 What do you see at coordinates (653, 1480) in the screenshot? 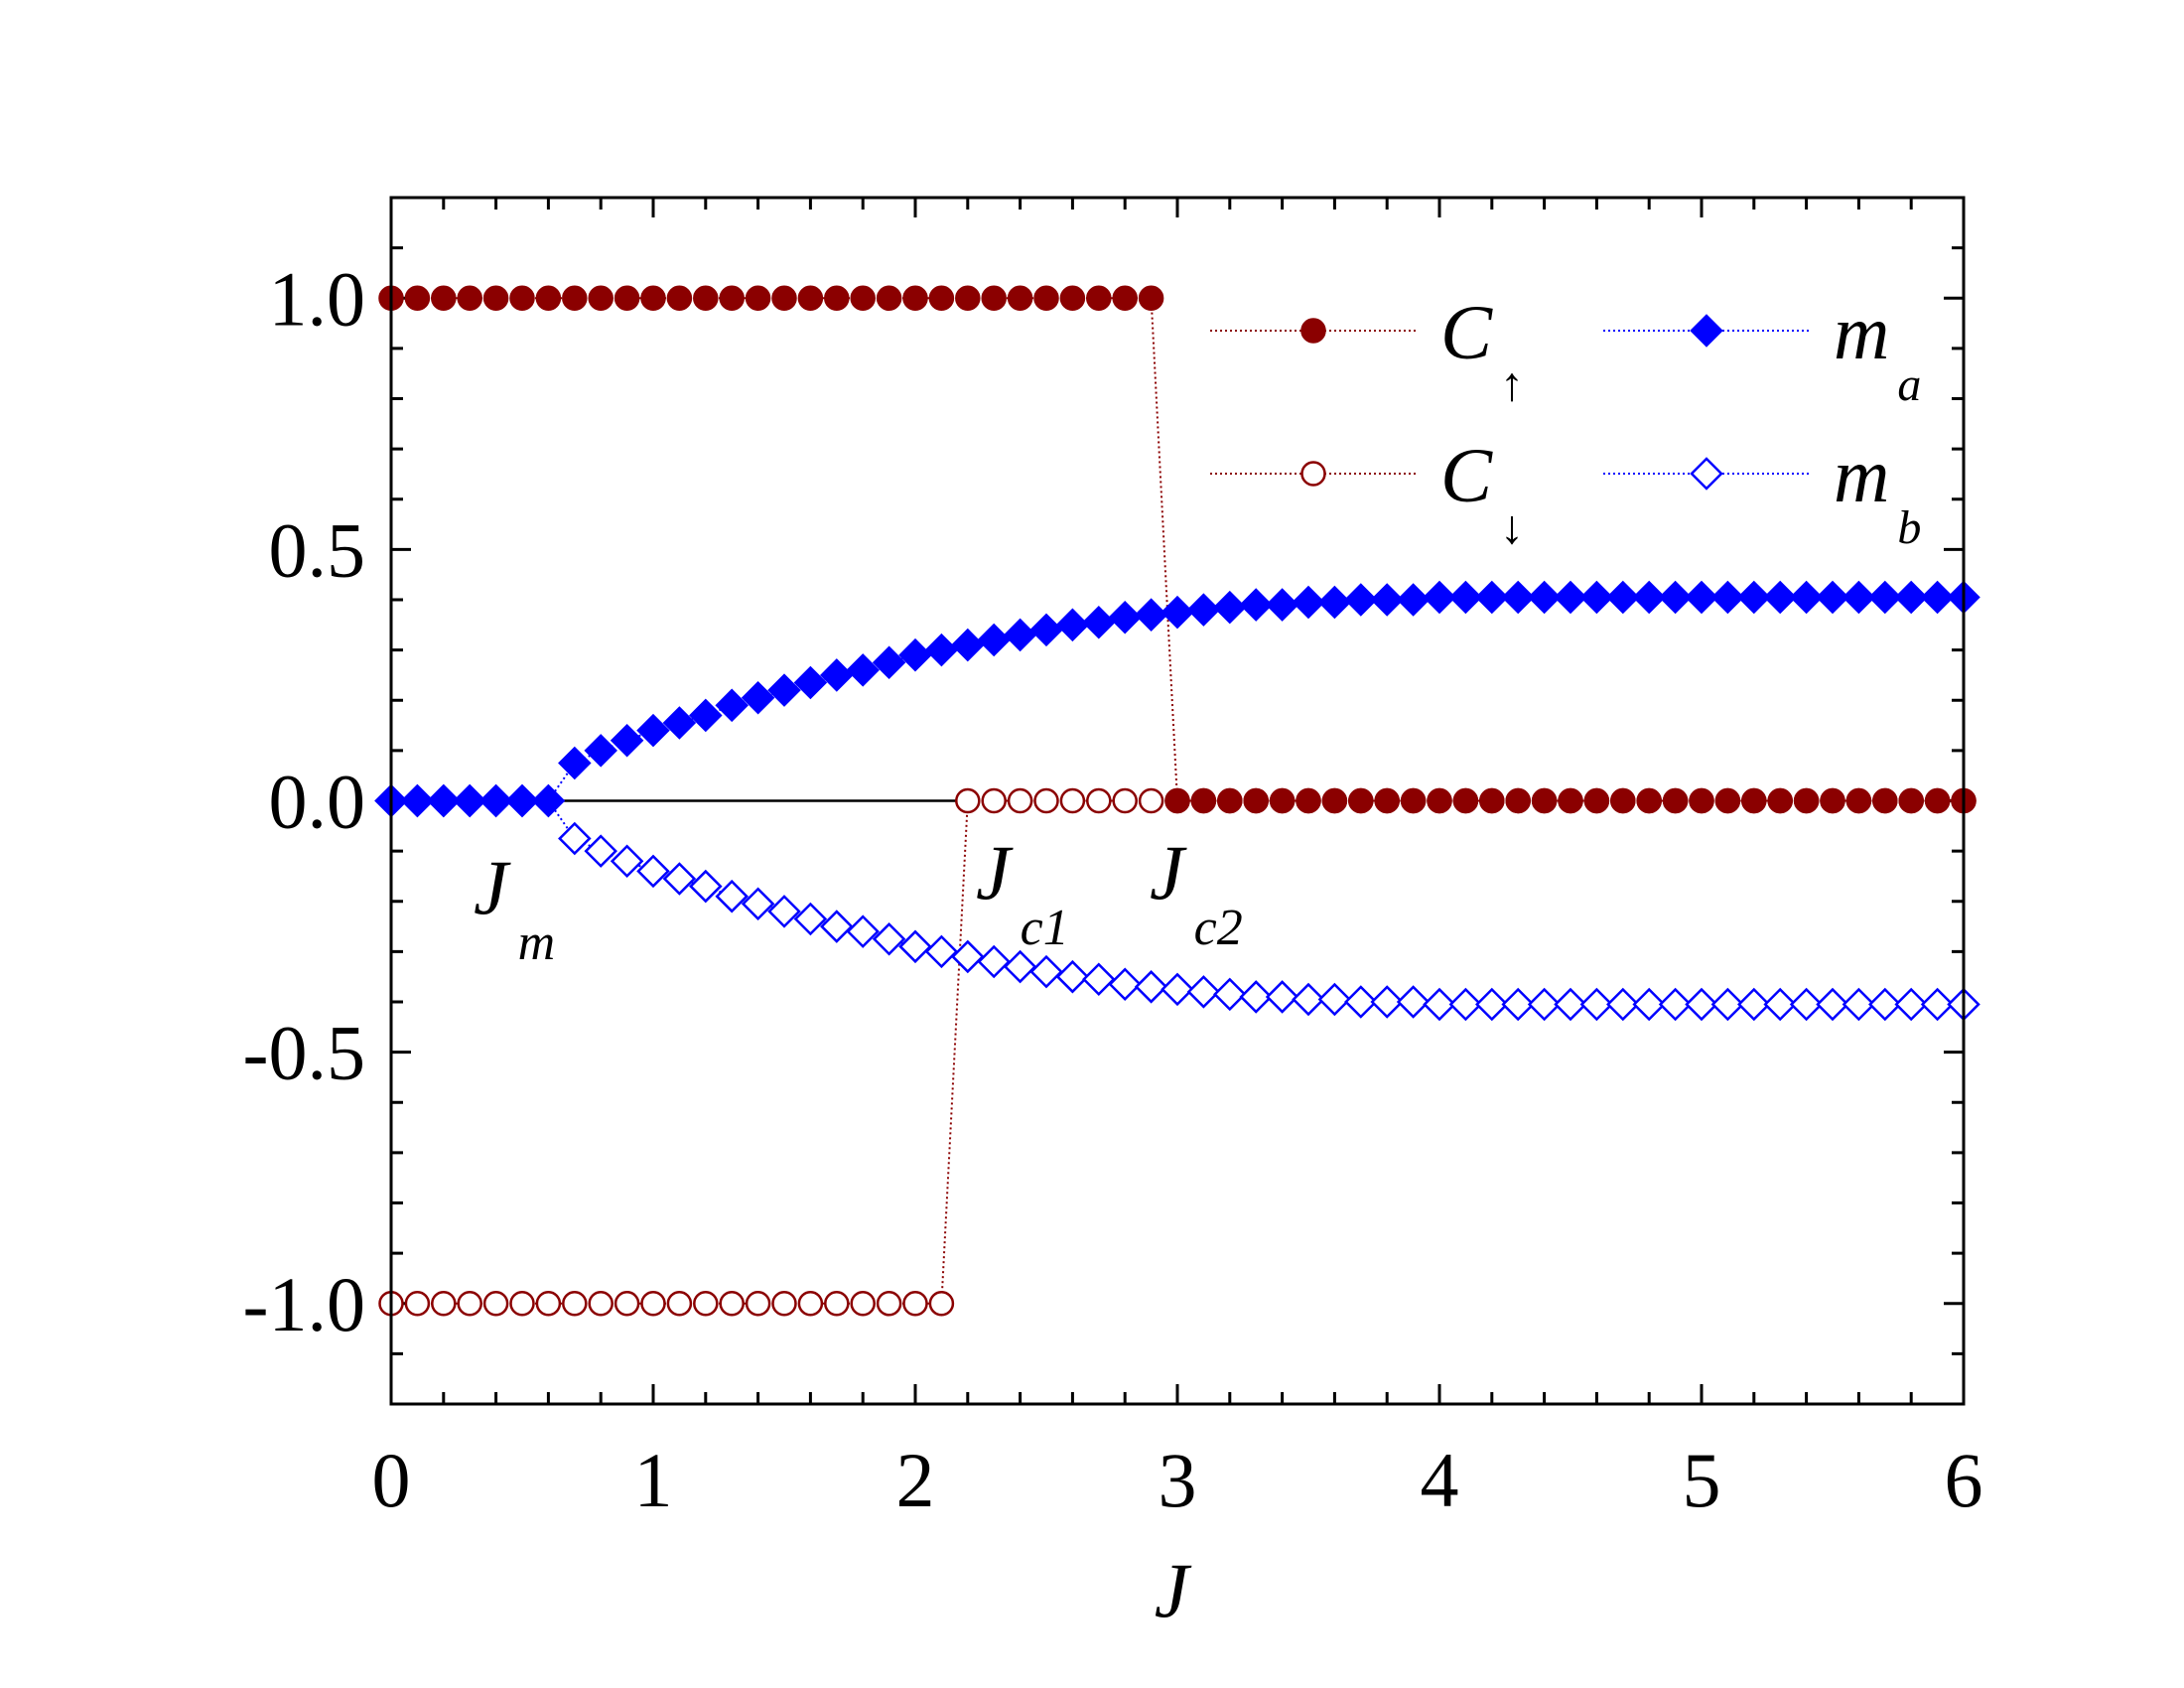
I see `x-tick-label: 1` at bounding box center [653, 1480].